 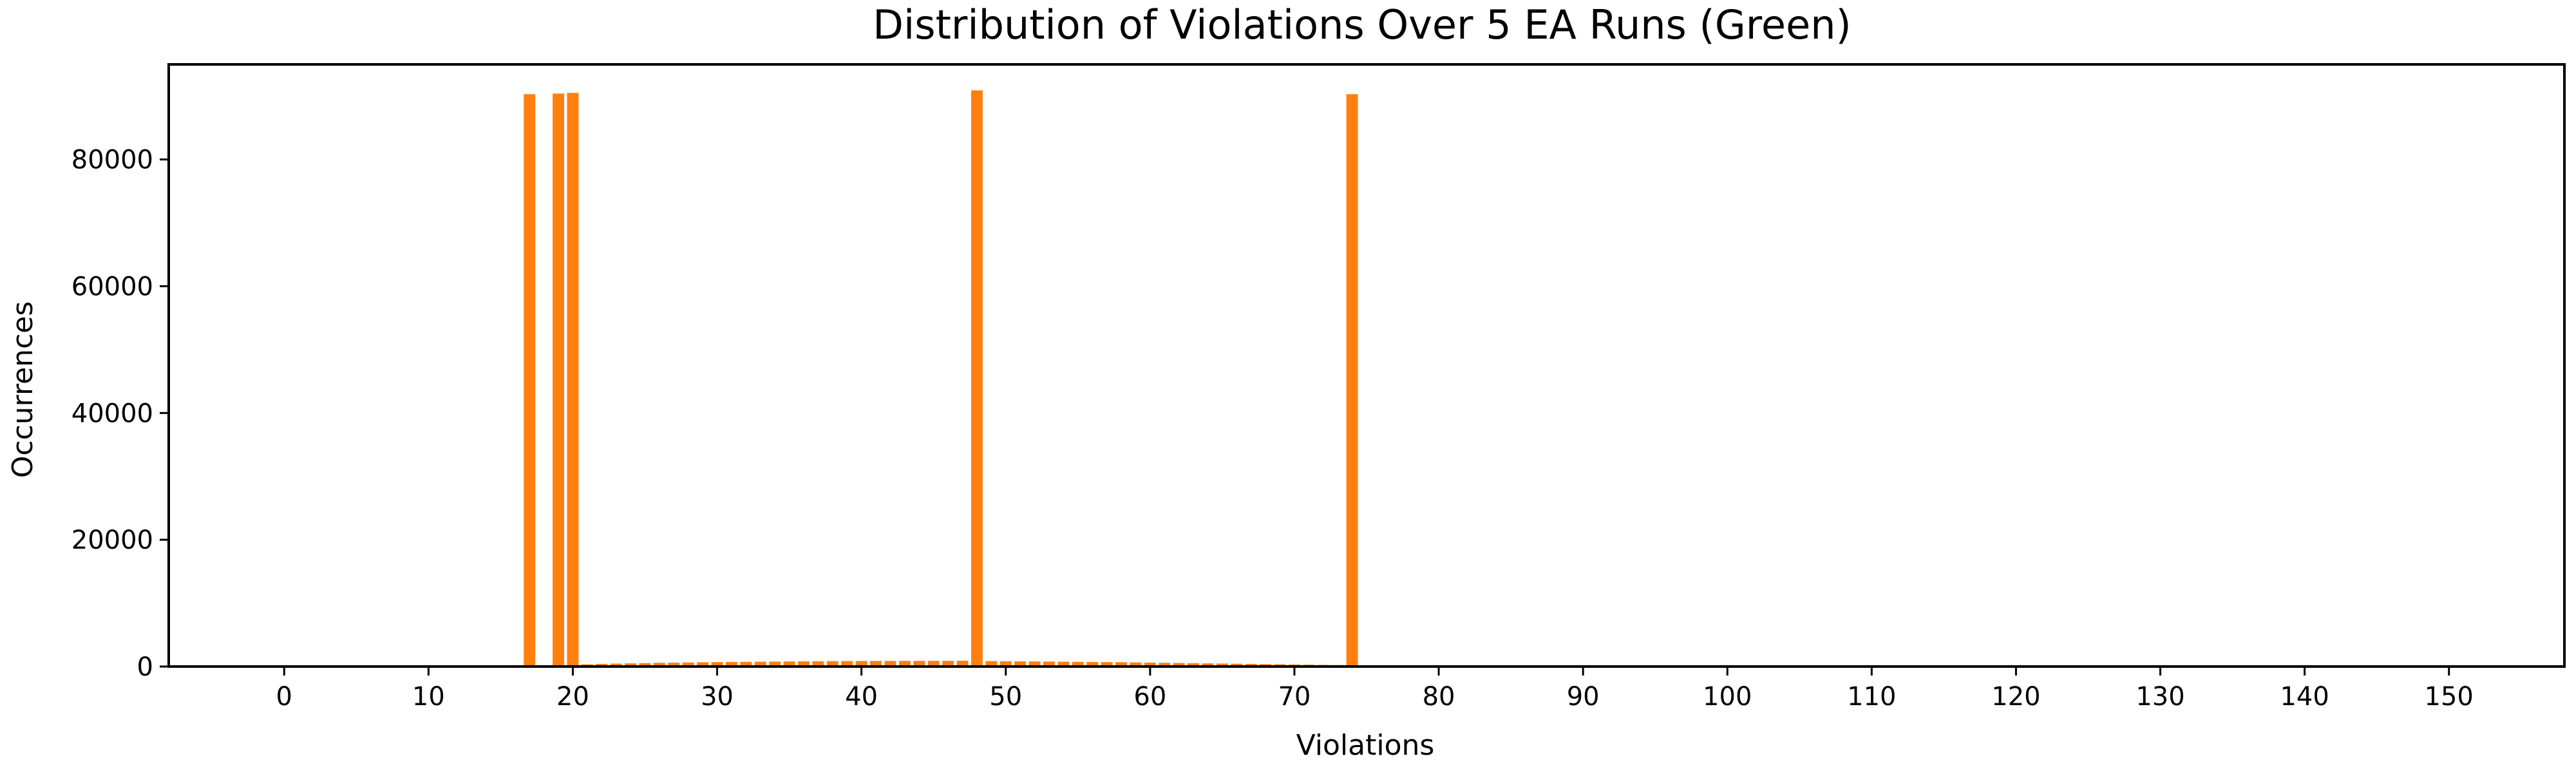 I want to click on x-tick-label: 10, so click(x=429, y=697).